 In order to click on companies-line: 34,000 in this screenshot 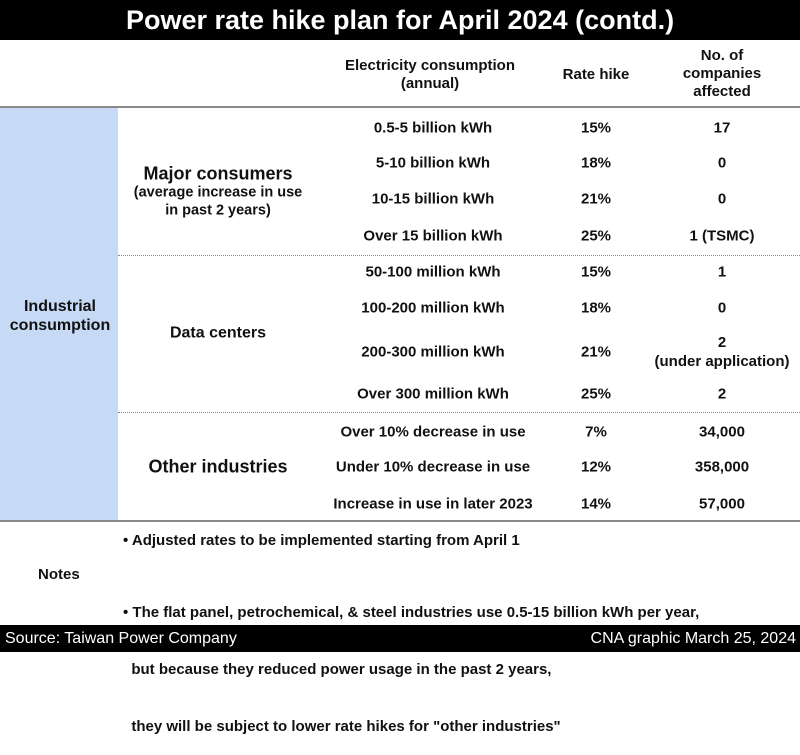, I will do `click(722, 432)`.